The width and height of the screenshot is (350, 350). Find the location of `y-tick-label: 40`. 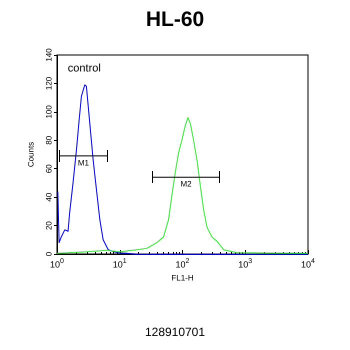

y-tick-label: 40 is located at coordinates (49, 197).